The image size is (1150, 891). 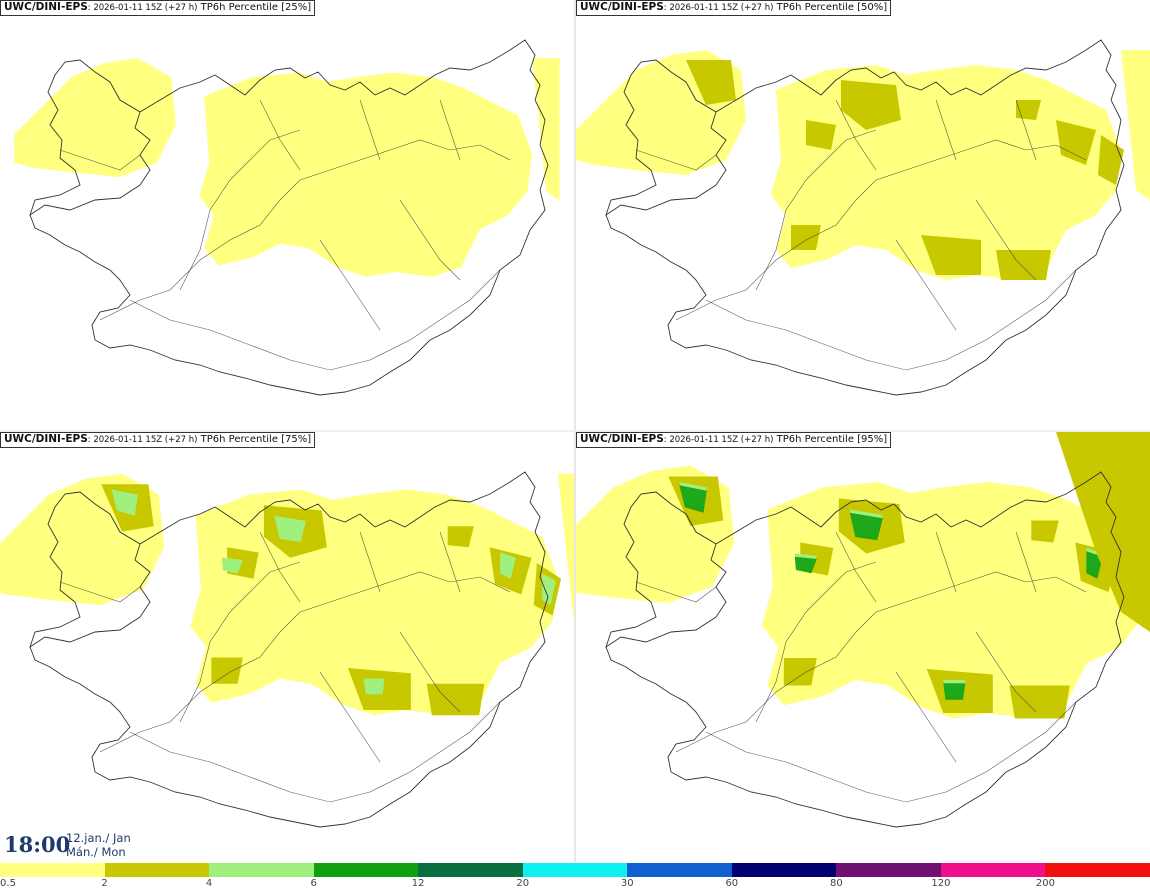 What do you see at coordinates (523, 883) in the screenshot?
I see `legend-label: 20` at bounding box center [523, 883].